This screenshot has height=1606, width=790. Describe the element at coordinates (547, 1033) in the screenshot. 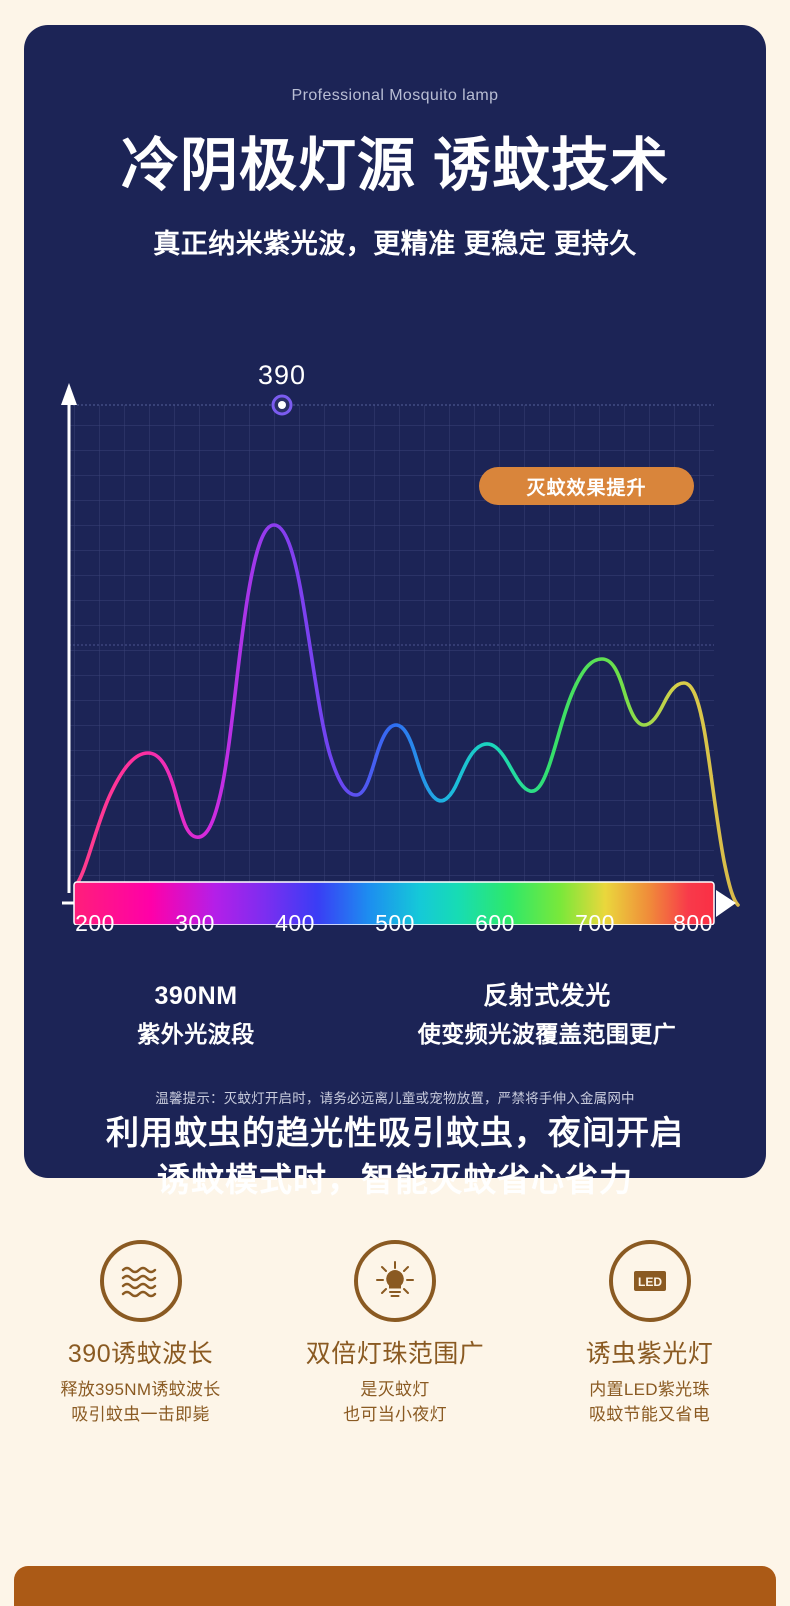

I see `caption-desc: 使变频光波覆盖范围更广` at that location.